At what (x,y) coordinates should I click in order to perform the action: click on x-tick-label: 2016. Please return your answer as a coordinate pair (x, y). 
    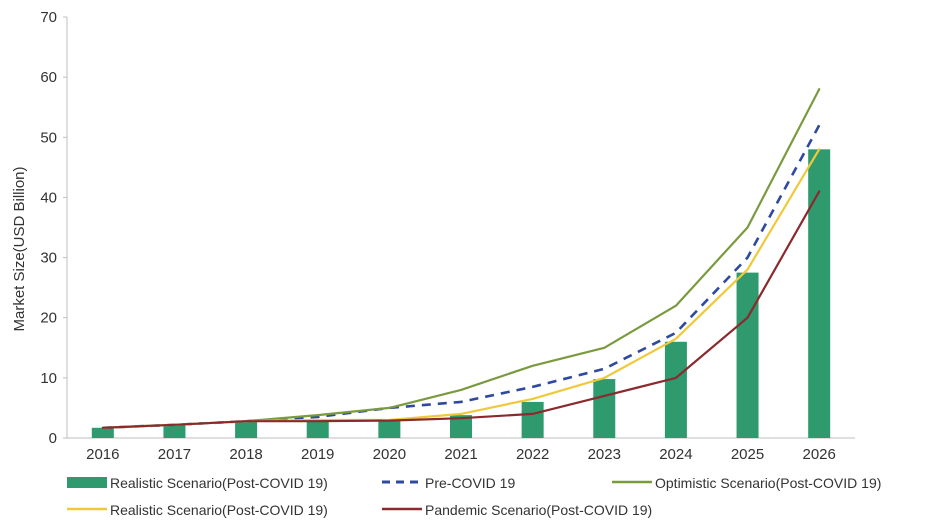
    Looking at the image, I should click on (102, 454).